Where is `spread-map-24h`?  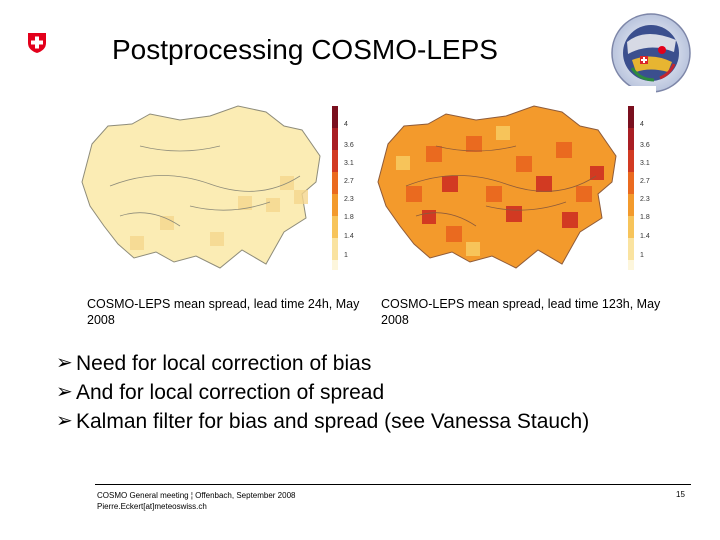
spread-map-24h is located at coordinates (215, 184).